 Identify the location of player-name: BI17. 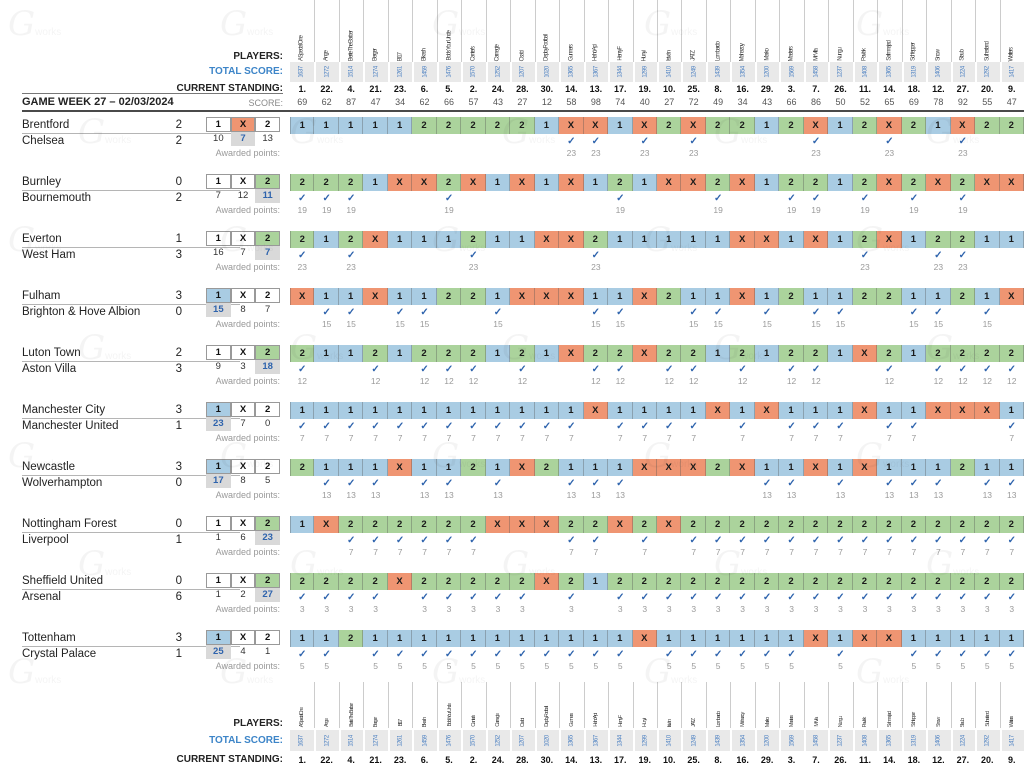
(400, 723).